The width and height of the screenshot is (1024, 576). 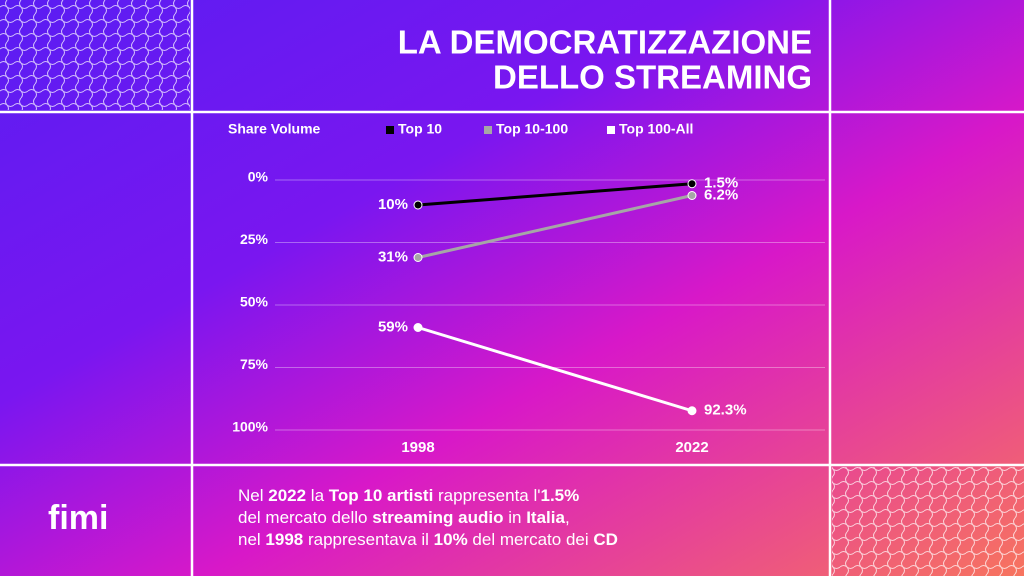 What do you see at coordinates (605, 539) in the screenshot?
I see `footer-segment: CD` at bounding box center [605, 539].